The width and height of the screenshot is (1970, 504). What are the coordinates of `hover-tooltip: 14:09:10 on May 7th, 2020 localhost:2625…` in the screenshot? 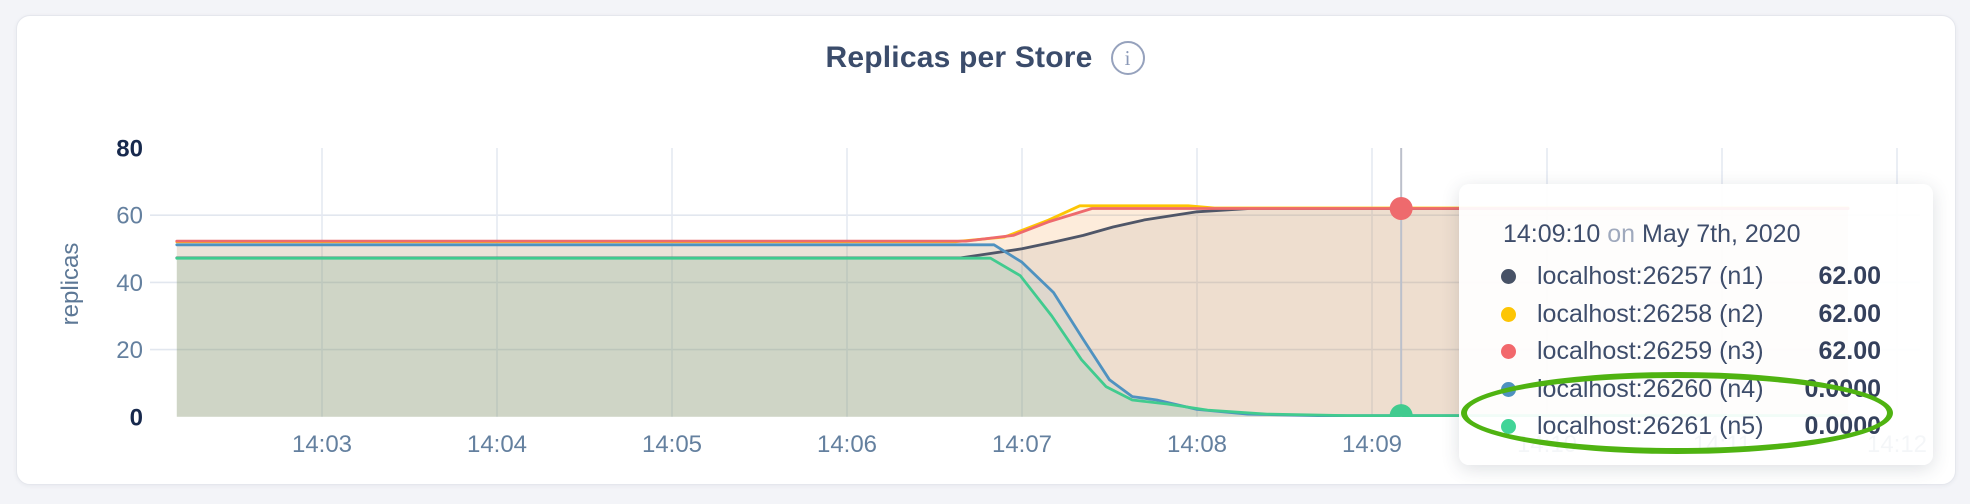 It's located at (1696, 324).